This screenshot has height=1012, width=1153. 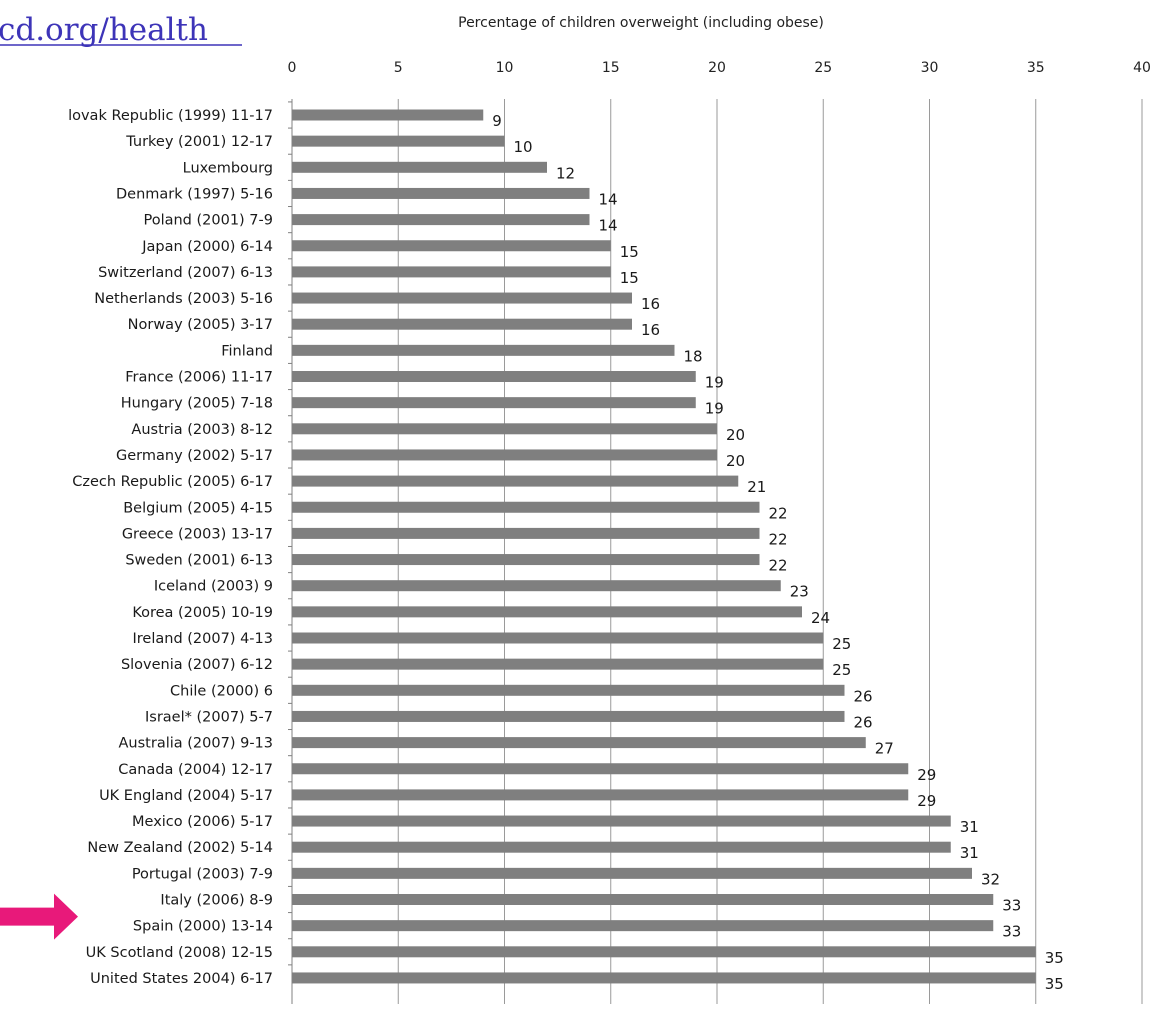 What do you see at coordinates (181, 979) in the screenshot?
I see `category-label: United States 2004) 6-17` at bounding box center [181, 979].